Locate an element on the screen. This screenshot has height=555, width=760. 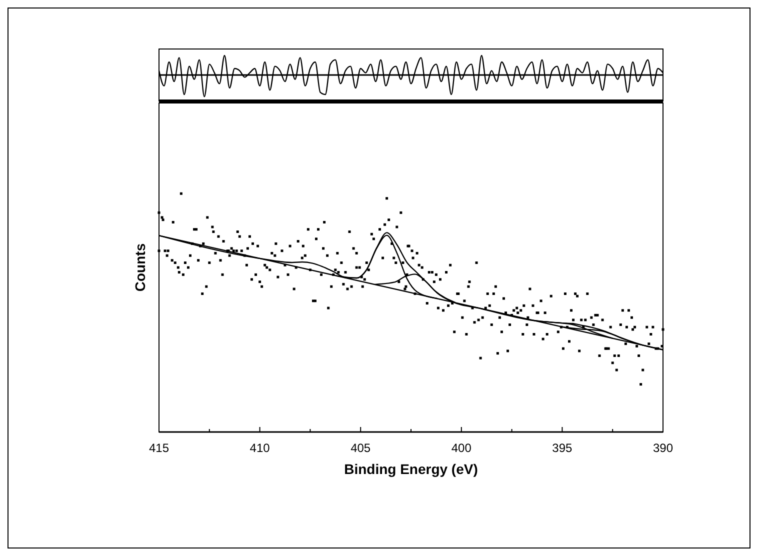
x-axis-title: Binding Energy (eV) is located at coordinates (411, 469).